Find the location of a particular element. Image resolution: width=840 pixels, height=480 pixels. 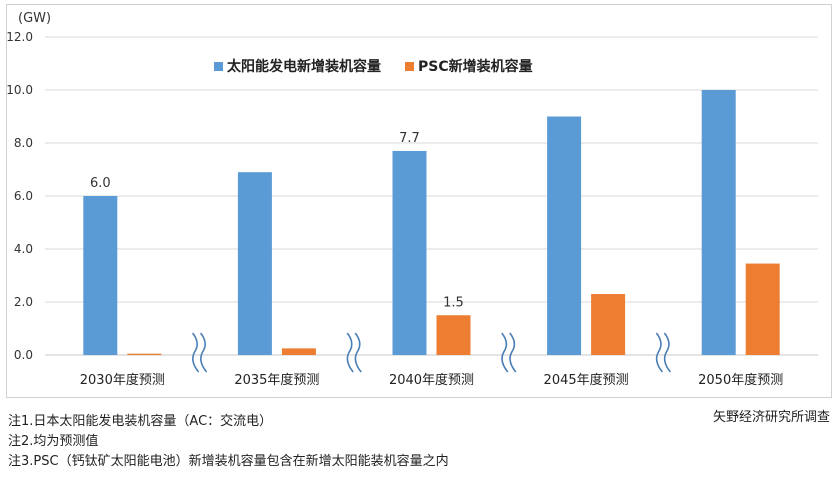

data-label: 6.0 is located at coordinates (100, 183).